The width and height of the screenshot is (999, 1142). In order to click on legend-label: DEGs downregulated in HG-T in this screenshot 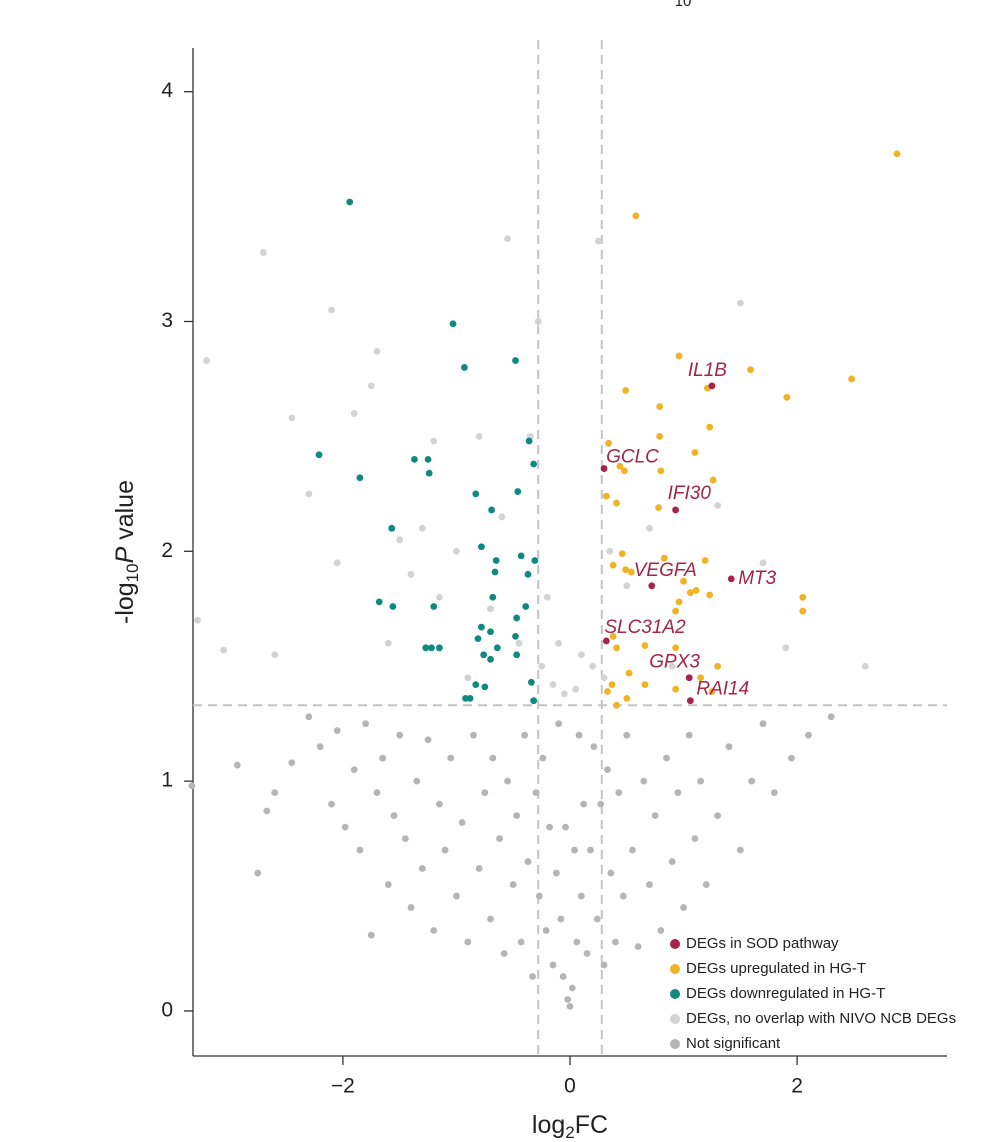, I will do `click(785, 993)`.